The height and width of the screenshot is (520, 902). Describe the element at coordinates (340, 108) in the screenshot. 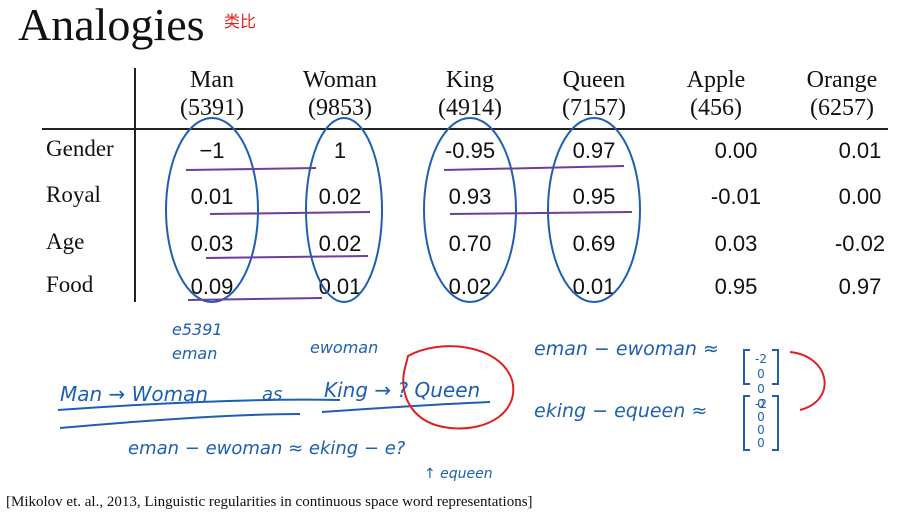

I see `column-index: (9853)` at that location.